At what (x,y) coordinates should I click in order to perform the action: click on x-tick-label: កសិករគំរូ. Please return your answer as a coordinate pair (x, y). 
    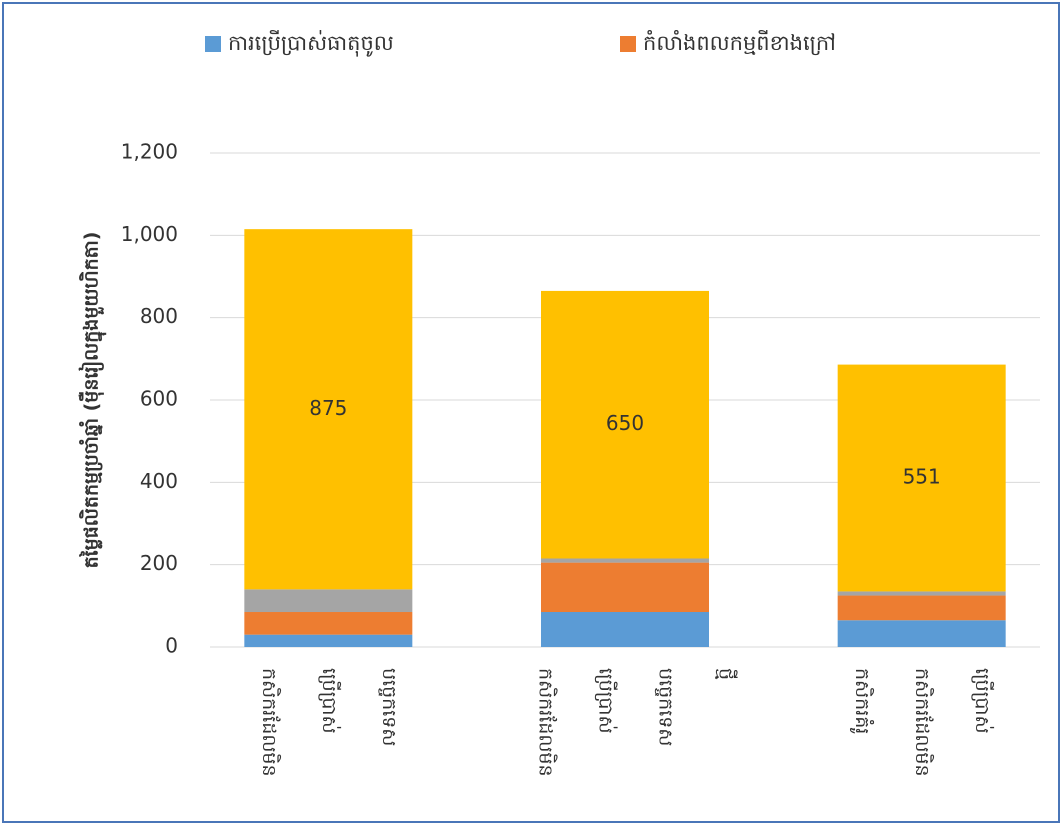
    Looking at the image, I should click on (862, 701).